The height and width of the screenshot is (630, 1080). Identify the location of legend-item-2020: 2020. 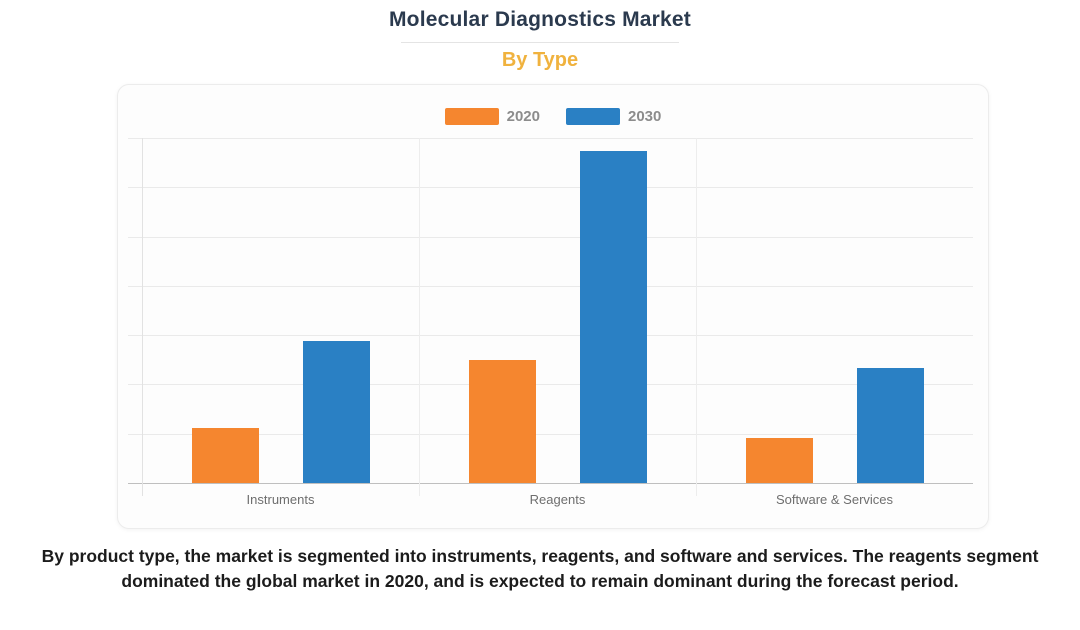
(492, 116).